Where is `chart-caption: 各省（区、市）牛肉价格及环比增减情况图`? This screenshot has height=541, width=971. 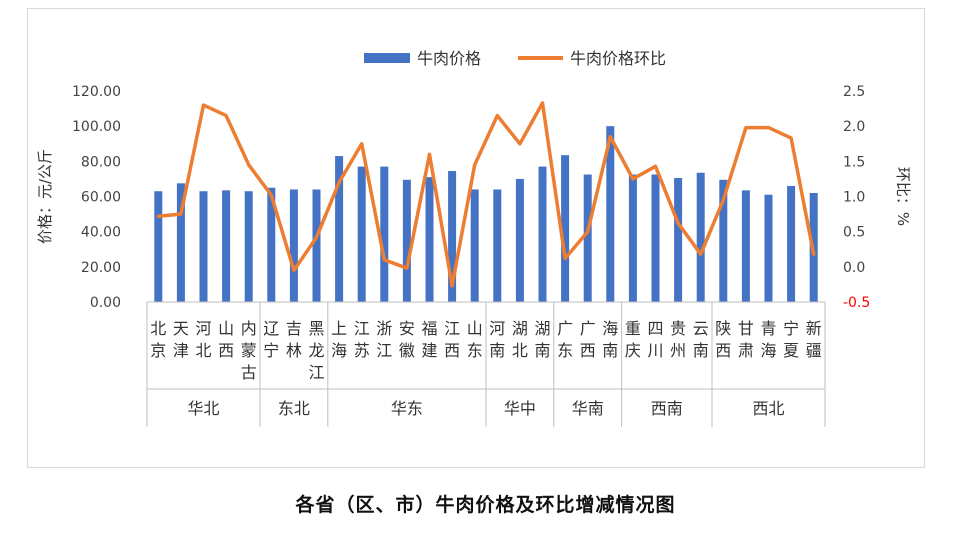 chart-caption: 各省（区、市）牛肉价格及环比增减情况图 is located at coordinates (485, 505).